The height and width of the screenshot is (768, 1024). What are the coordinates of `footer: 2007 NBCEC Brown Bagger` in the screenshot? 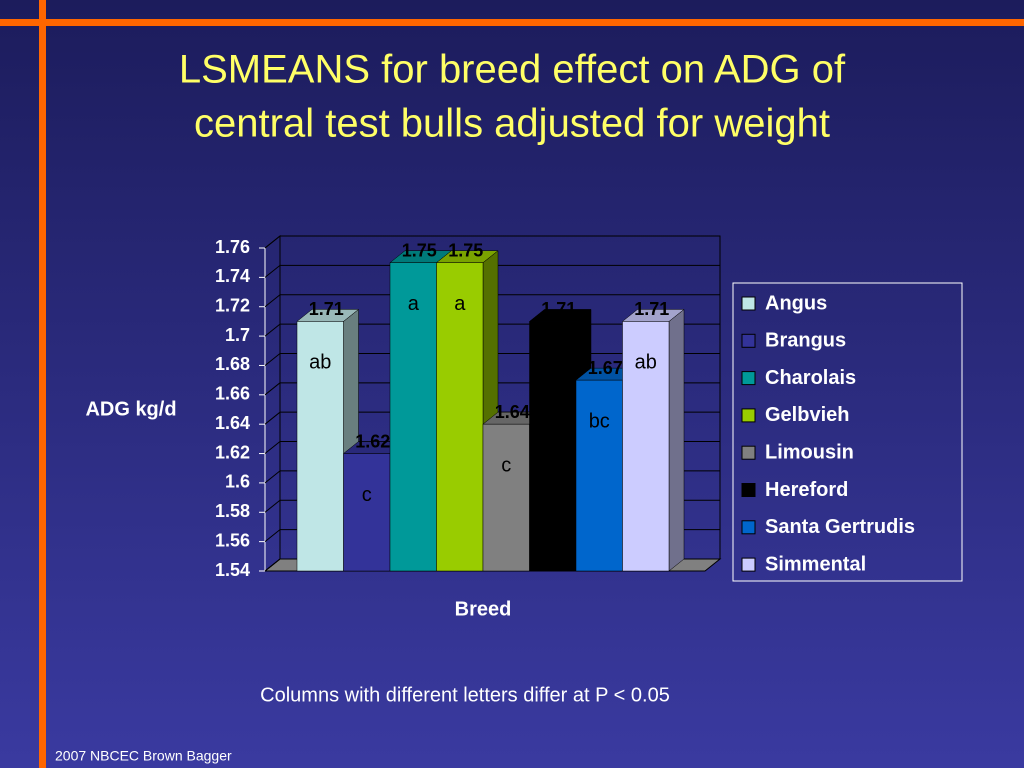 It's located at (143, 756).